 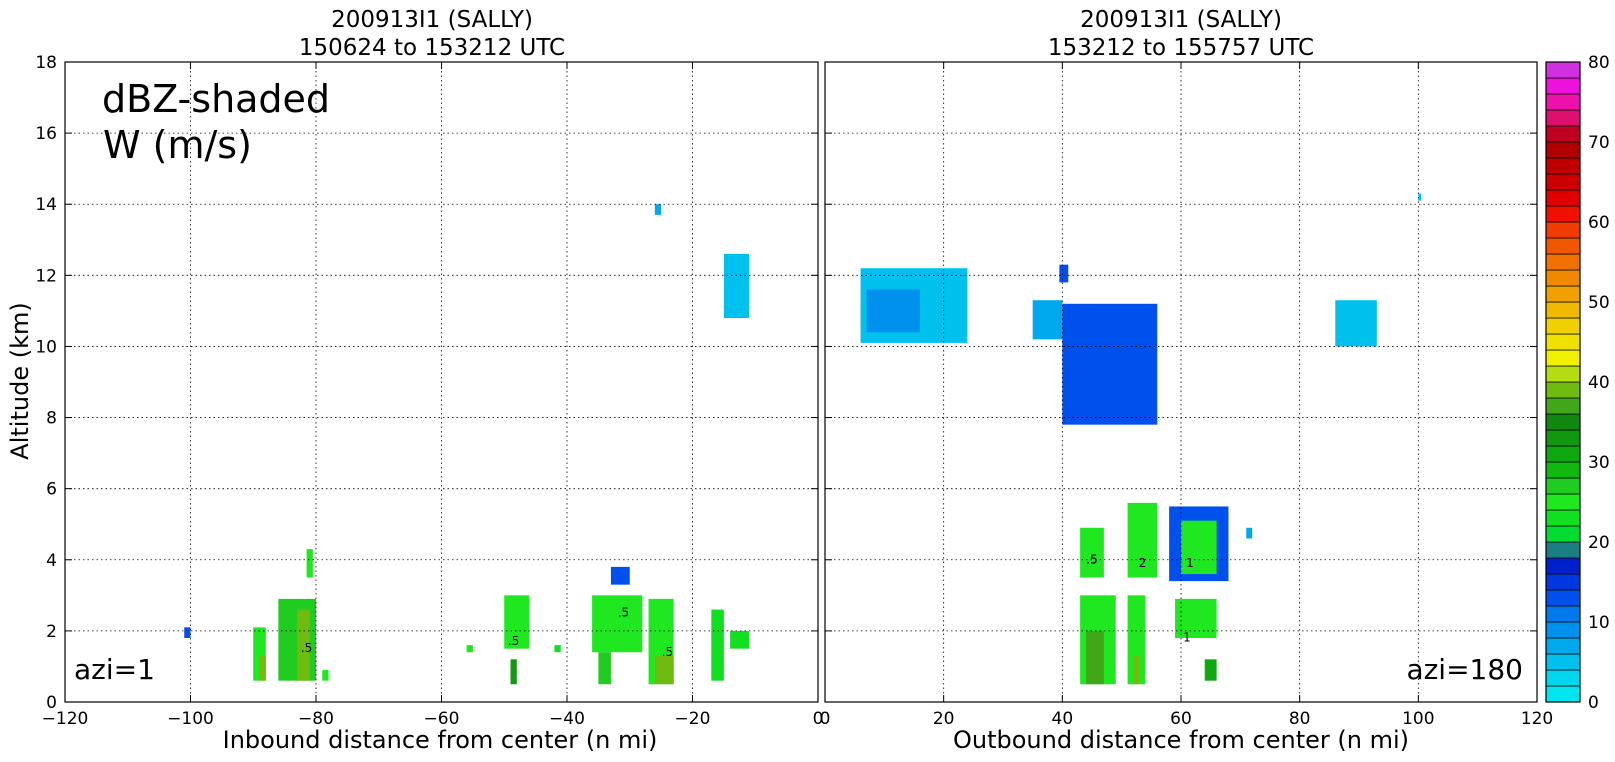 What do you see at coordinates (51, 703) in the screenshot?
I see `y-tick-label: 0` at bounding box center [51, 703].